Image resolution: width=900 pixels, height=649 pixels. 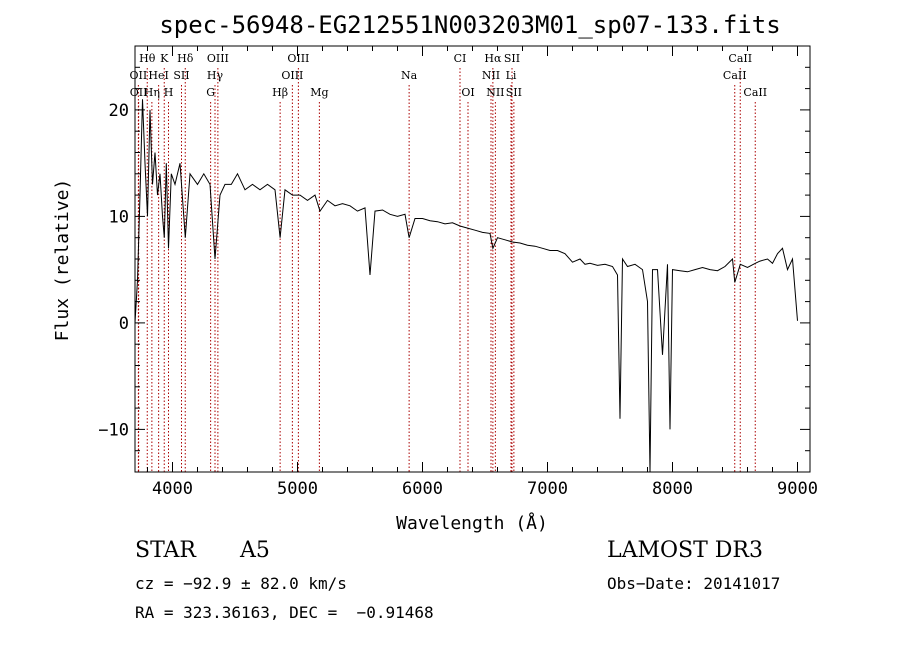 I want to click on line-label-3: OIII, so click(x=218, y=58).